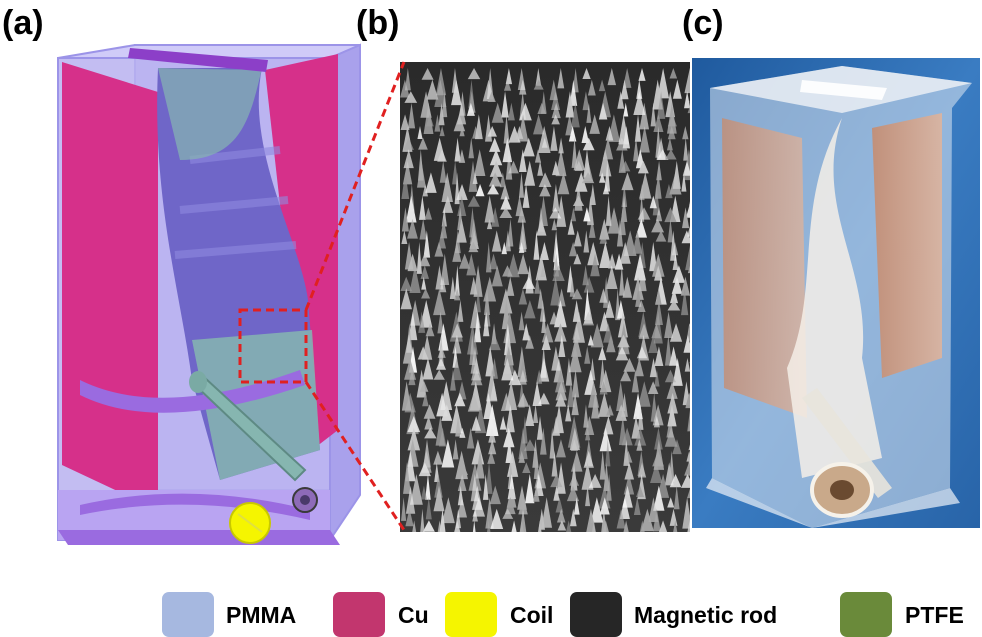  I want to click on legend: PMMA Cu Coil Magnetic rod PTFE, so click(491, 614).